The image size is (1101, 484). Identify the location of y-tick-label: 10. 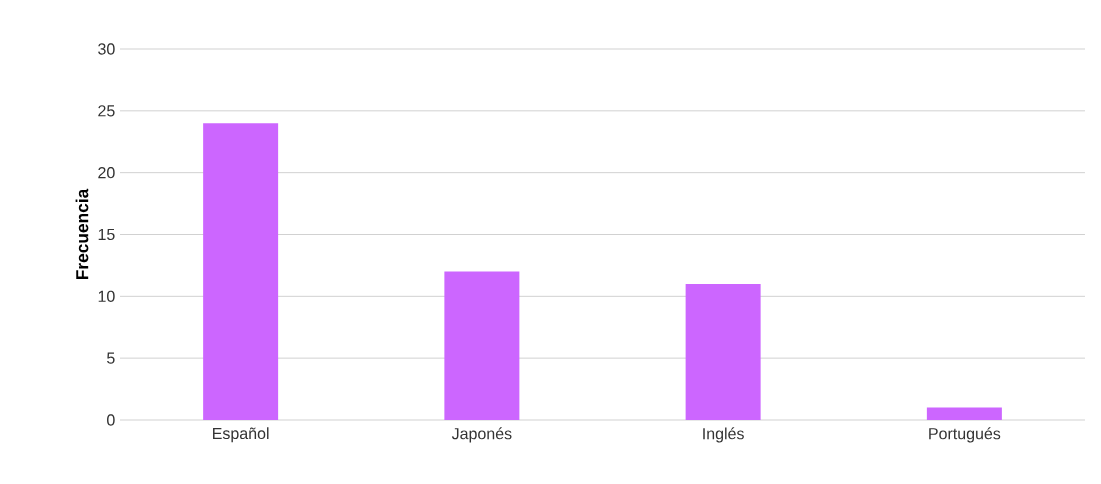
(106, 296).